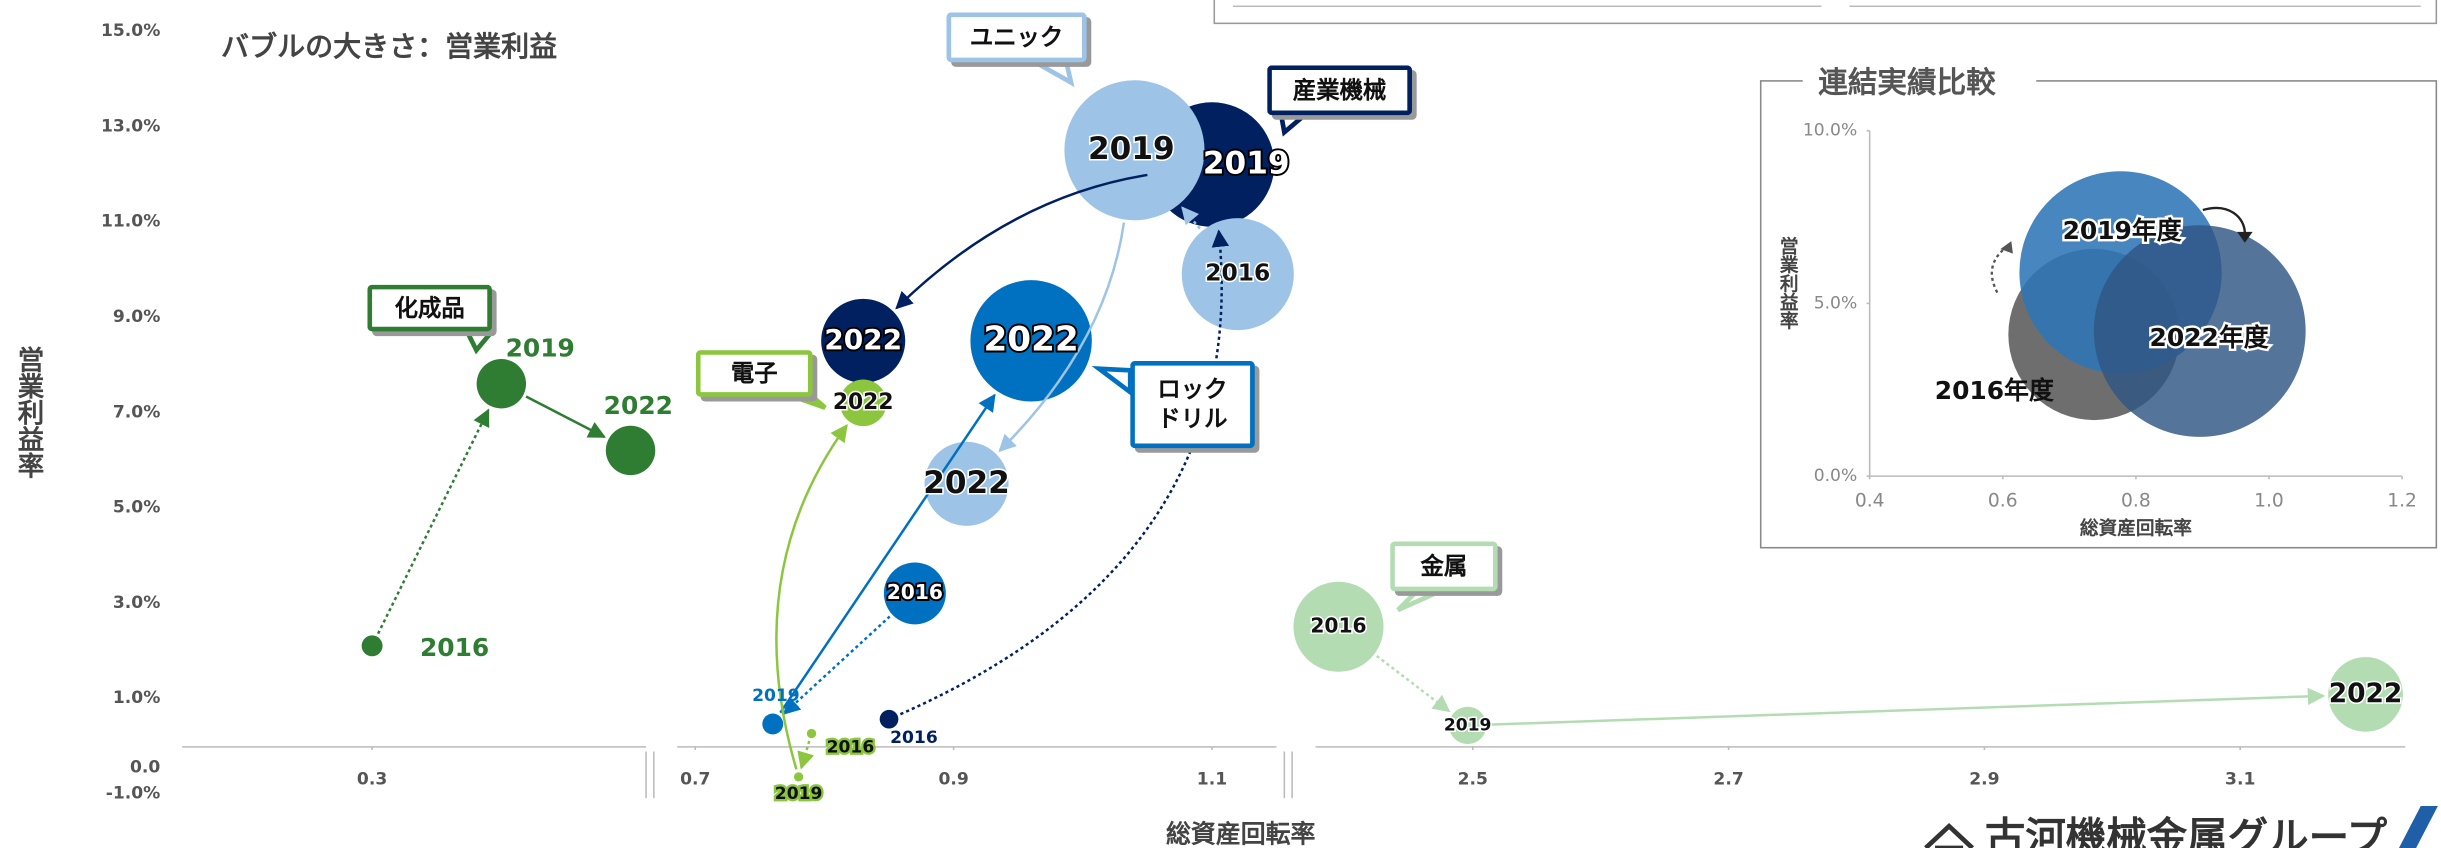 The width and height of the screenshot is (2441, 848). I want to click on y-tick-label: 13.0%, so click(130, 126).